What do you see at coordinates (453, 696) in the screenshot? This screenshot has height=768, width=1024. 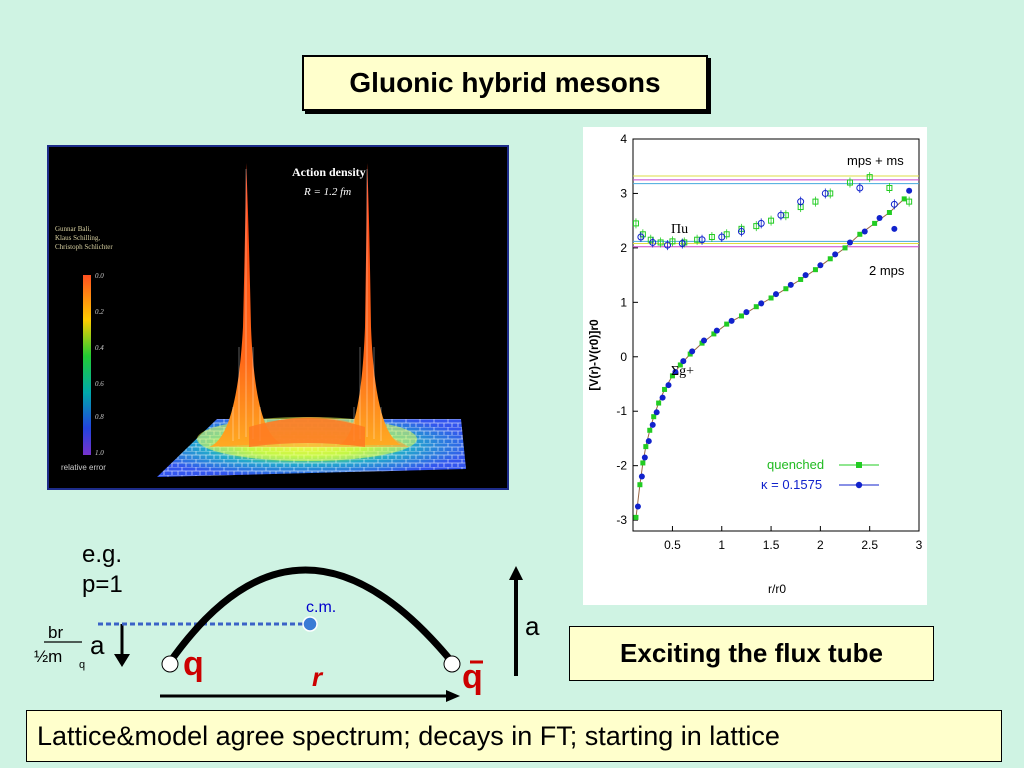 I see `arrow-right-icon` at bounding box center [453, 696].